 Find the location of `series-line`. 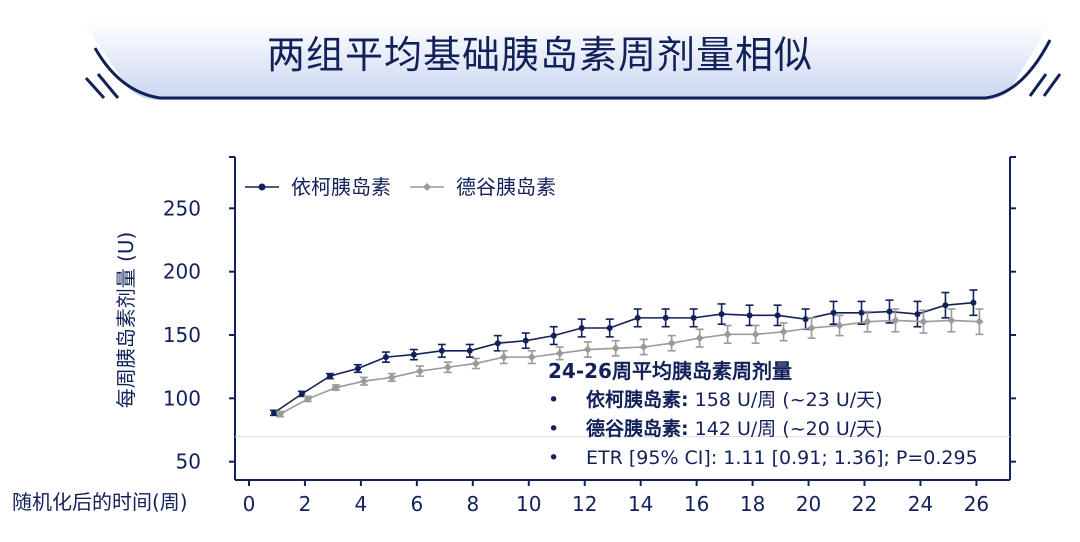

series-line is located at coordinates (629, 367).